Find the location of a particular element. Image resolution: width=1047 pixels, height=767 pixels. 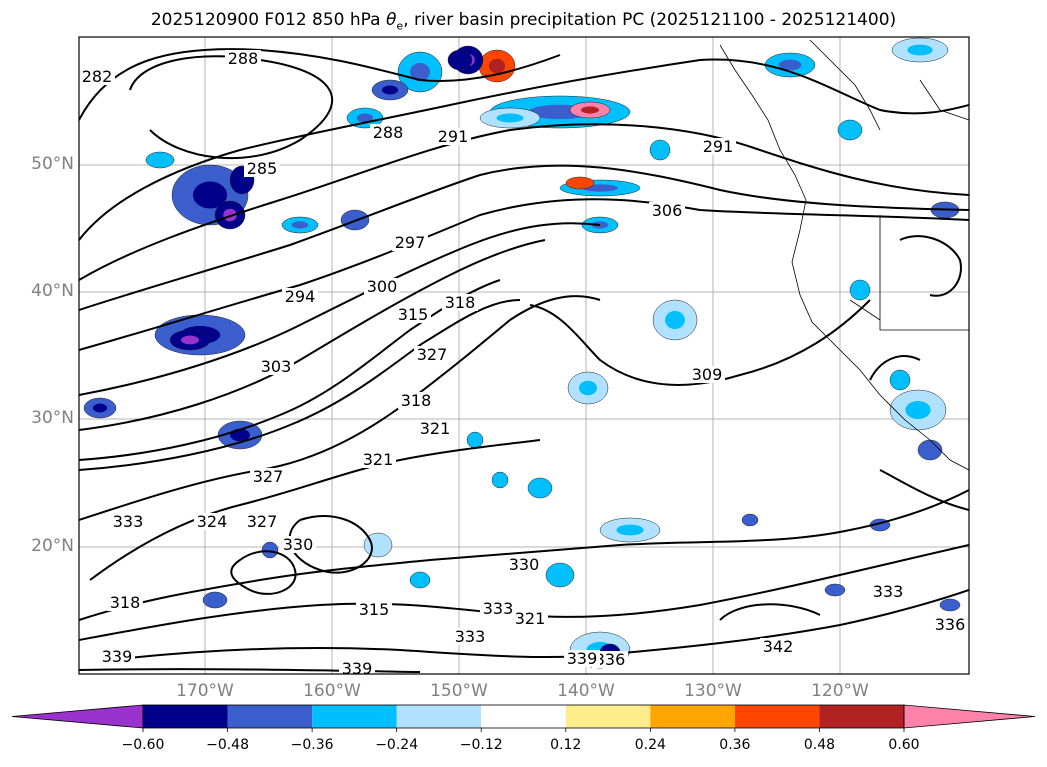

colorbar-tick-label: −0.12 is located at coordinates (481, 745).